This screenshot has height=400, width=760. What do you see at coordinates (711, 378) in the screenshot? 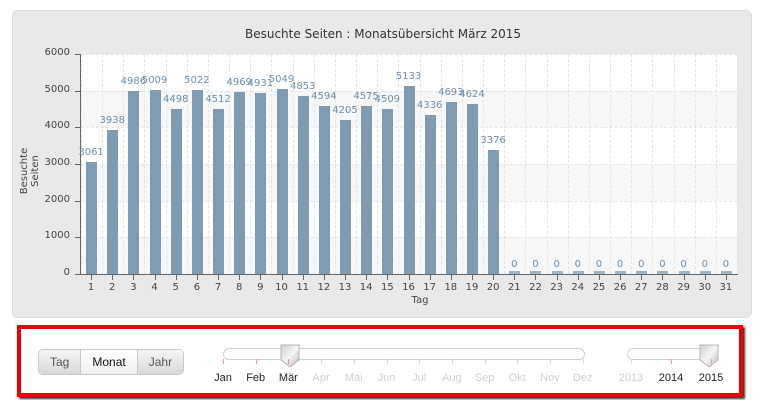
I see `year-label: 2015` at bounding box center [711, 378].